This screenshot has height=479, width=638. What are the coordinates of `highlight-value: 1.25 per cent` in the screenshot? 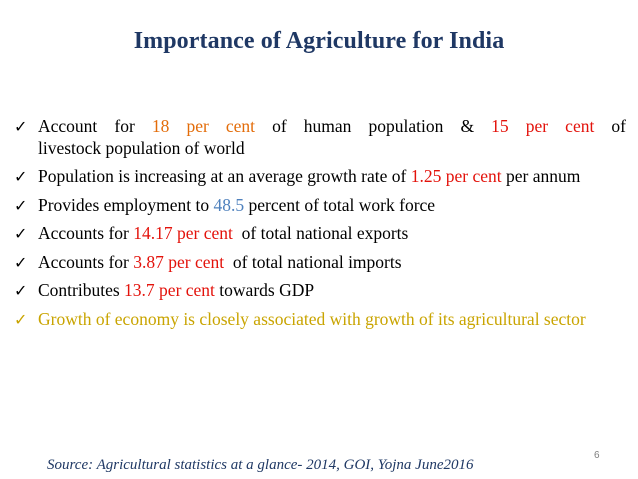 It's located at (456, 176).